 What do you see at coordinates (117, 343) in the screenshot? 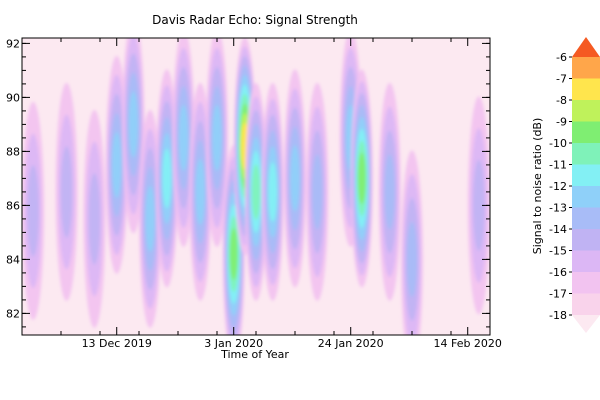
I see `x-tick-label: 13 Dec 2019` at bounding box center [117, 343].